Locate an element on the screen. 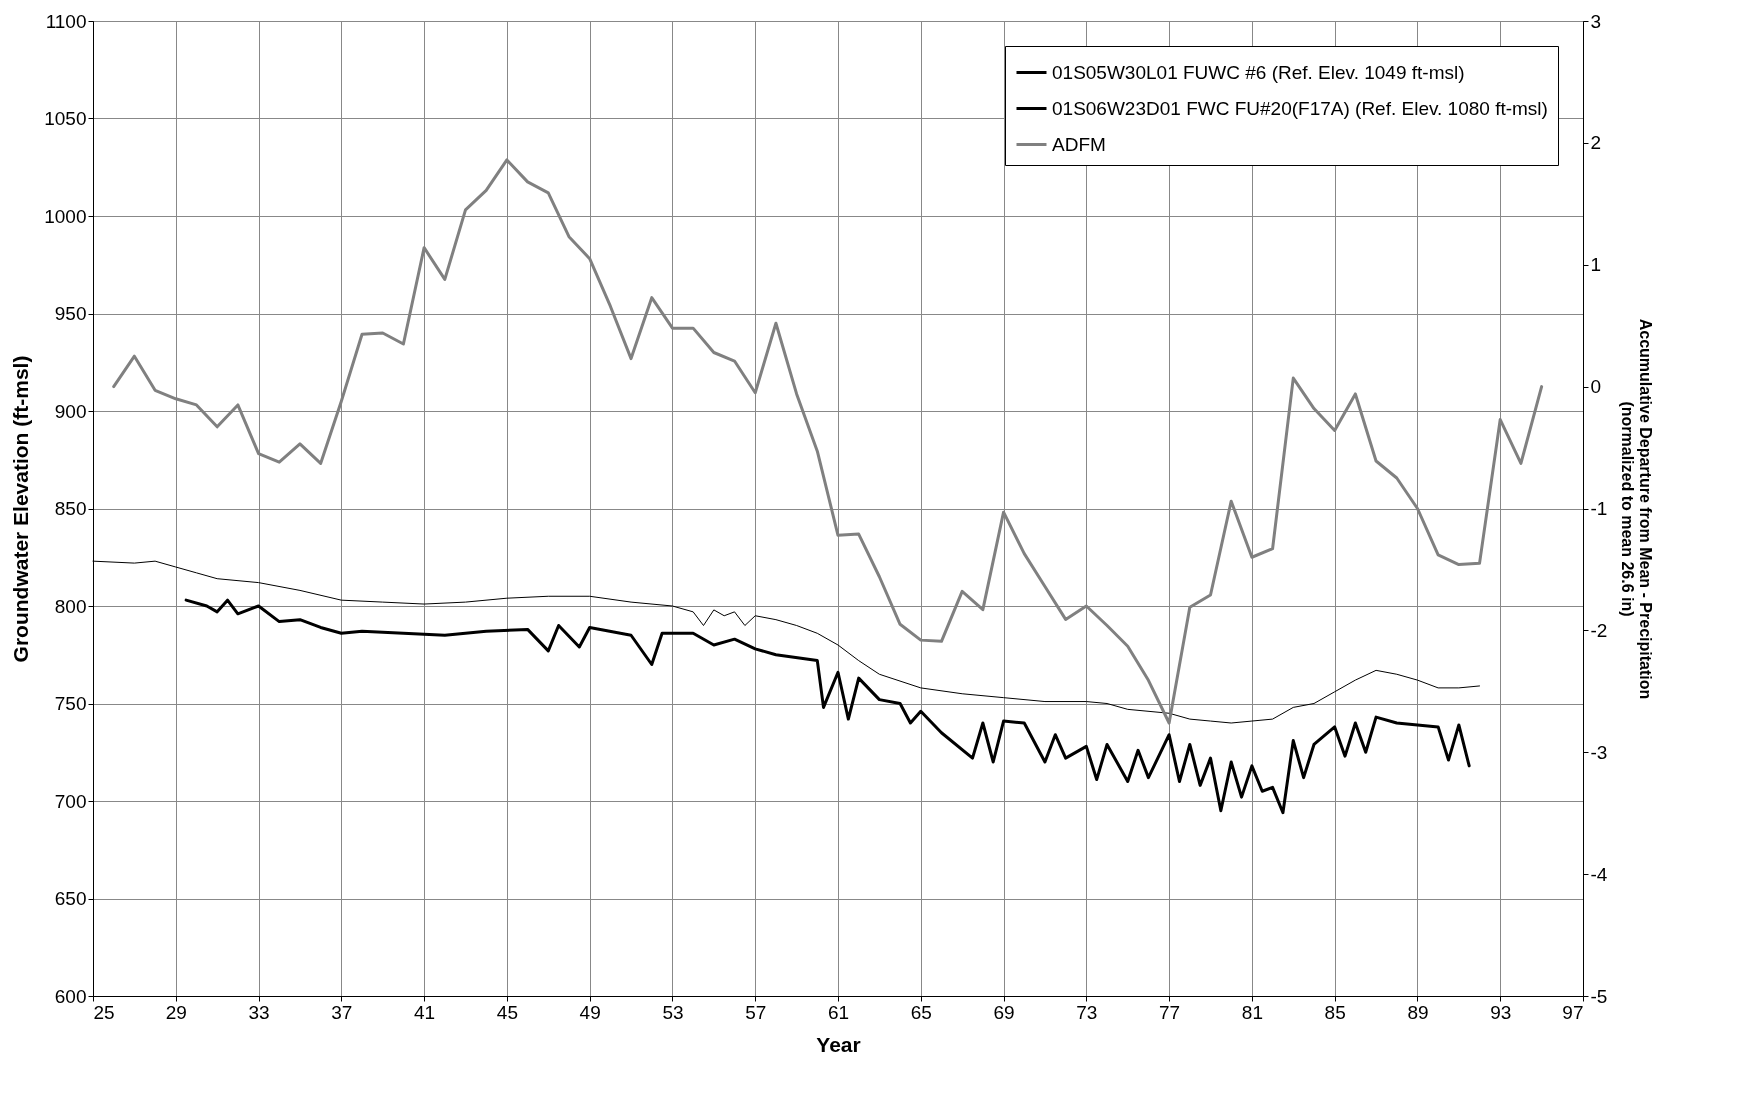 The image size is (1743, 1105). x-tick-label: 57 is located at coordinates (756, 1012).